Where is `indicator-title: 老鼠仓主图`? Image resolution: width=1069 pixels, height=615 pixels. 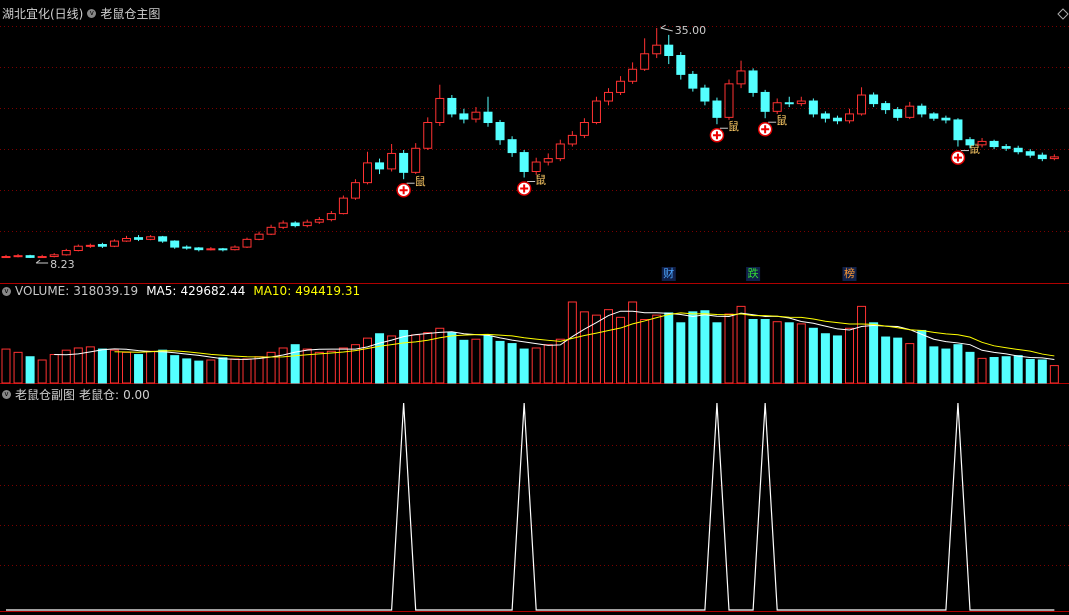
indicator-title: 老鼠仓主图 is located at coordinates (130, 14).